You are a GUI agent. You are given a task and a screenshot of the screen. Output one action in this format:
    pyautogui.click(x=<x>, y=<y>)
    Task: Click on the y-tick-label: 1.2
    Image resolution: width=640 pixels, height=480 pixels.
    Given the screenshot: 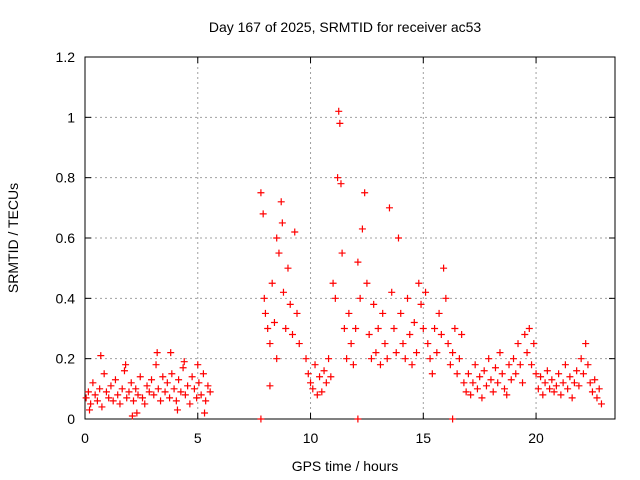 What is the action you would take?
    pyautogui.click(x=66, y=57)
    